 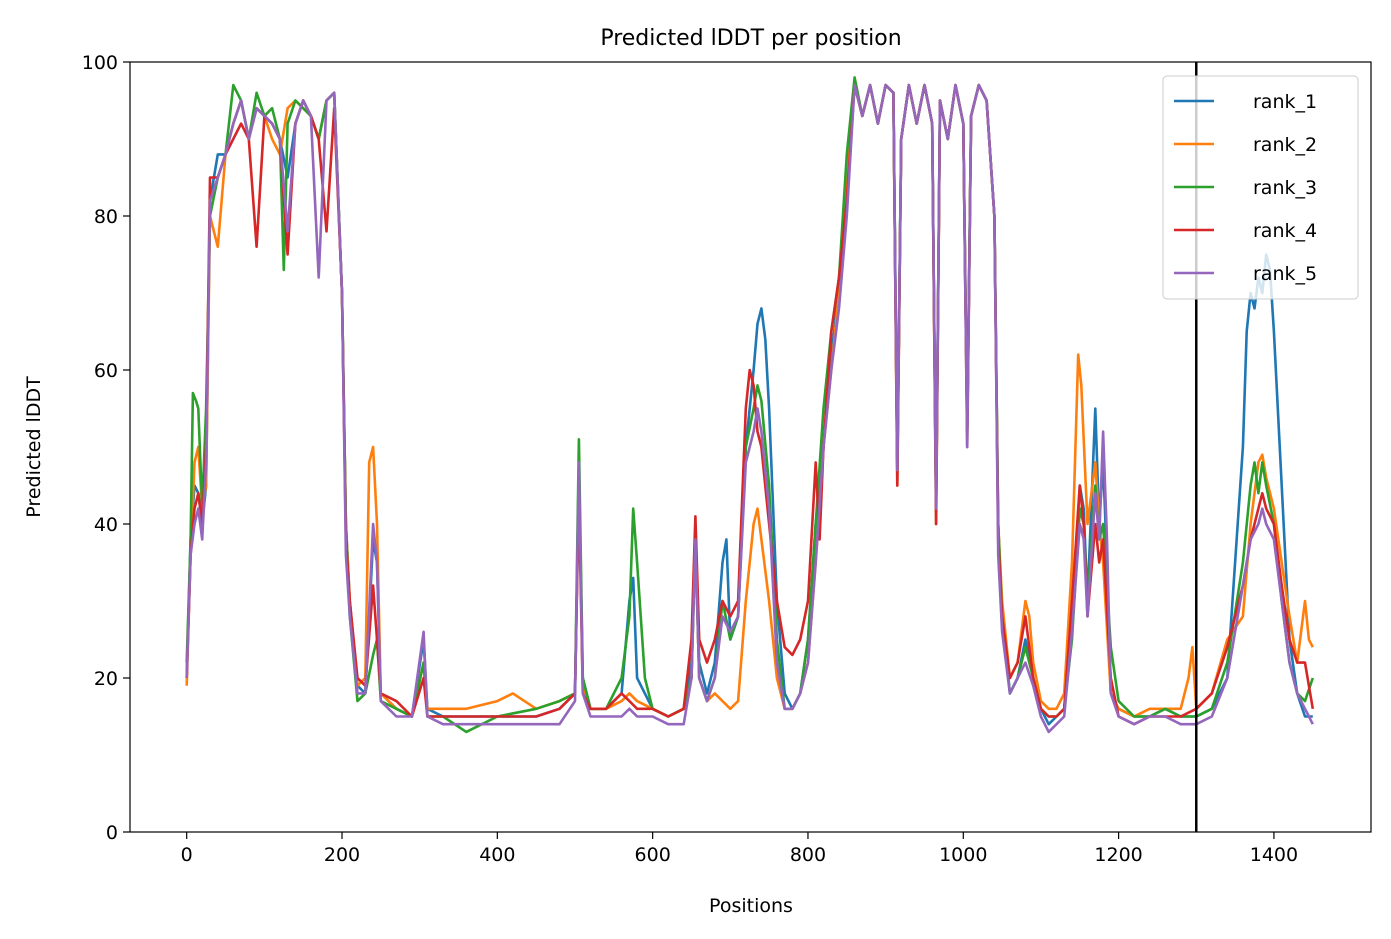 I want to click on y-tick-label: 0, so click(x=112, y=833).